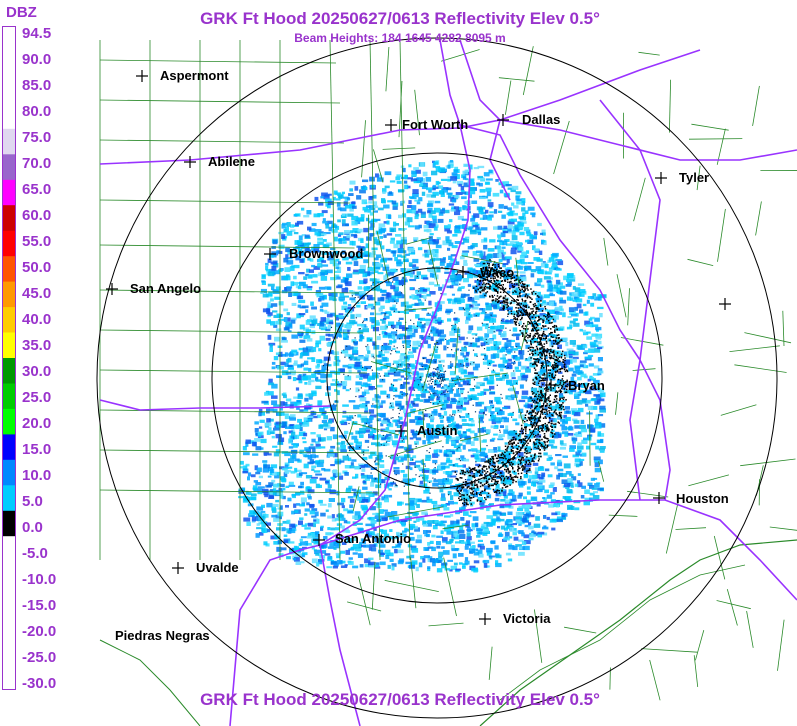  I want to click on city-label-houston: Houston, so click(702, 498).